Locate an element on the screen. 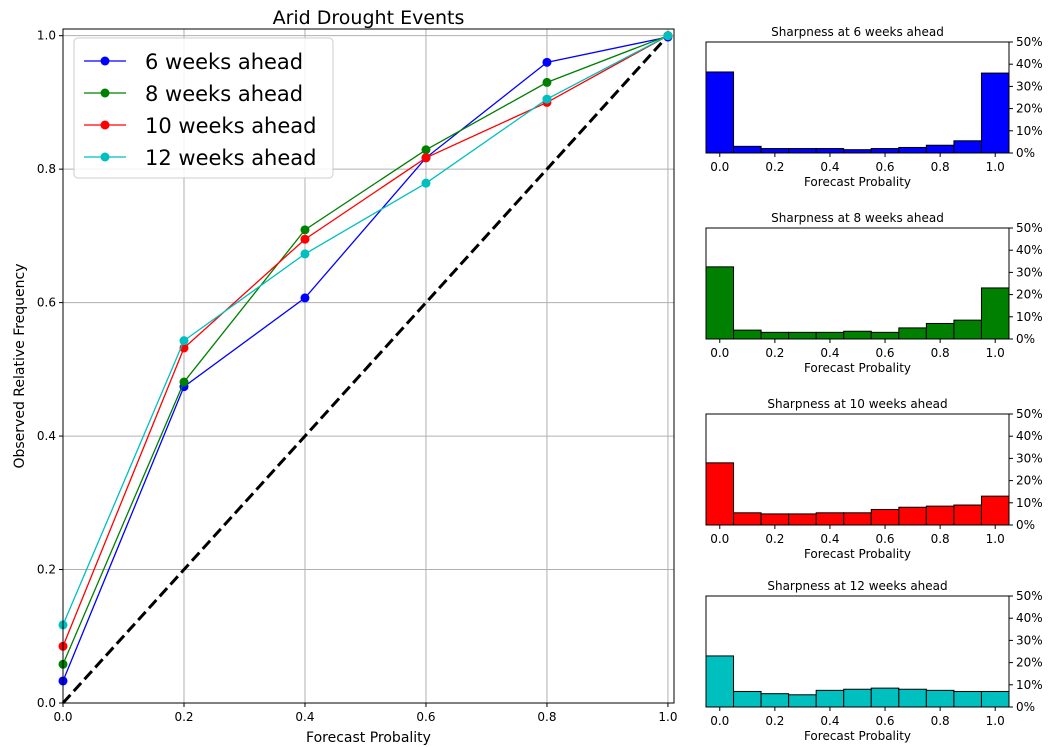  histogram-title: Sharpness at 8 weeks ahead is located at coordinates (857, 218).